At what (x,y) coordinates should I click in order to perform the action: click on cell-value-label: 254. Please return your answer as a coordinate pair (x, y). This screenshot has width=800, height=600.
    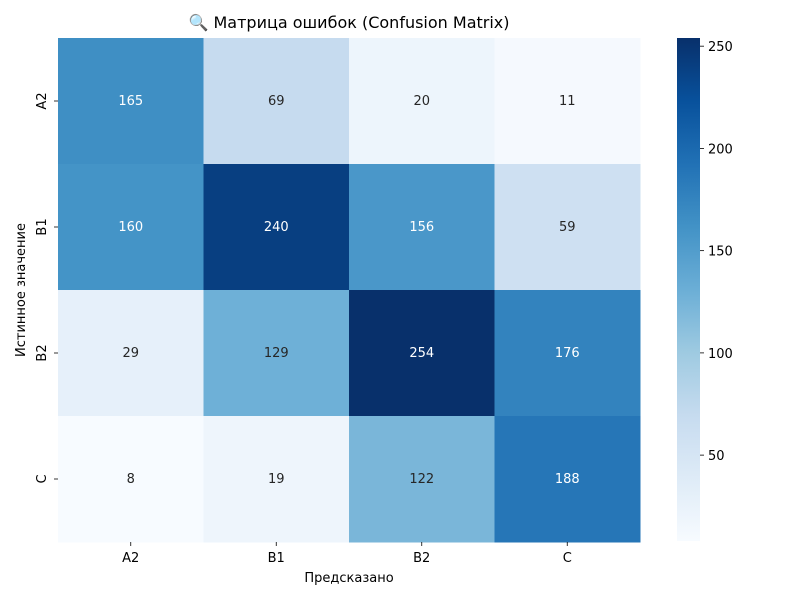
    Looking at the image, I should click on (421, 353).